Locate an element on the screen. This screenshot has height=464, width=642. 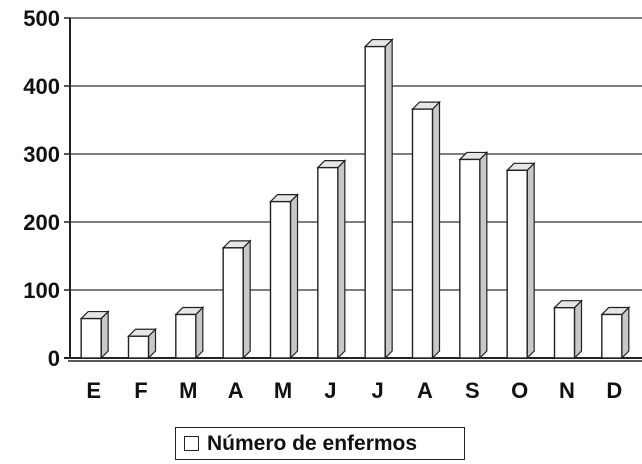
x-tick-label: D is located at coordinates (614, 390).